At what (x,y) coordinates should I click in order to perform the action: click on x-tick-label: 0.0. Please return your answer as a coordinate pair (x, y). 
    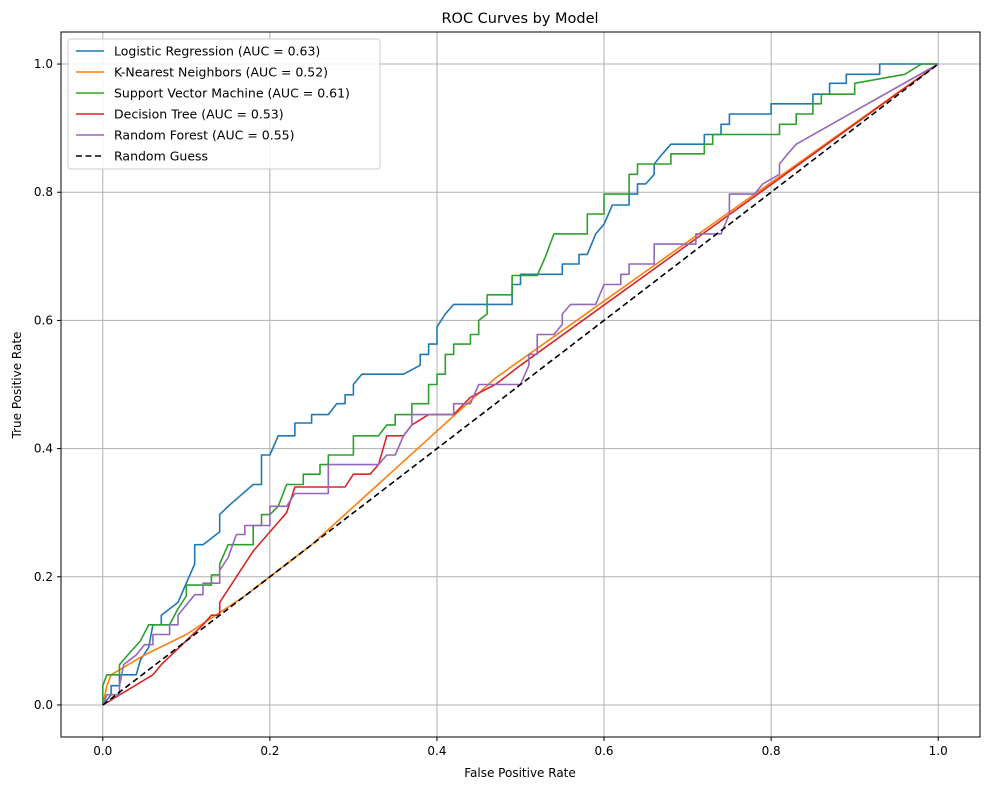
    Looking at the image, I should click on (102, 751).